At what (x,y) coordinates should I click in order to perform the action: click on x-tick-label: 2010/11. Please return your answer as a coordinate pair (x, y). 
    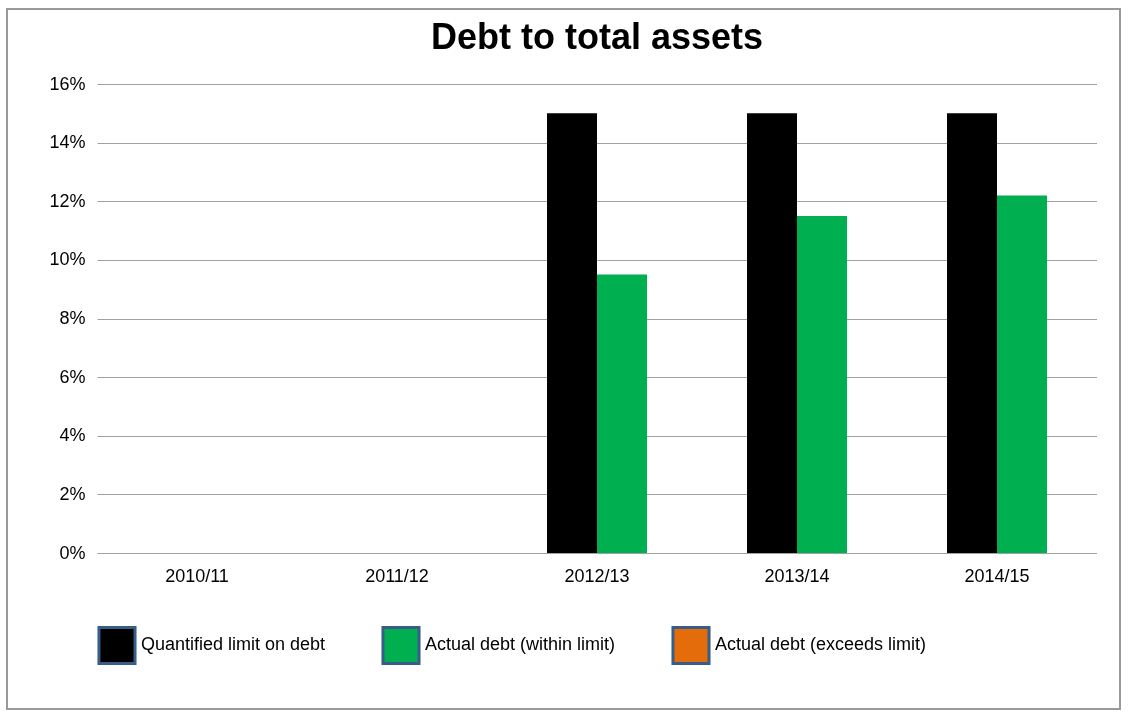
    Looking at the image, I should click on (197, 575).